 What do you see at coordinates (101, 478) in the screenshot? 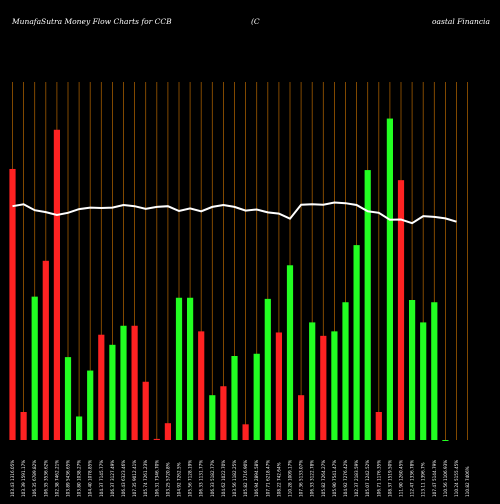
I see `x-tick-label: 104.37 7145.77%` at bounding box center [101, 478].